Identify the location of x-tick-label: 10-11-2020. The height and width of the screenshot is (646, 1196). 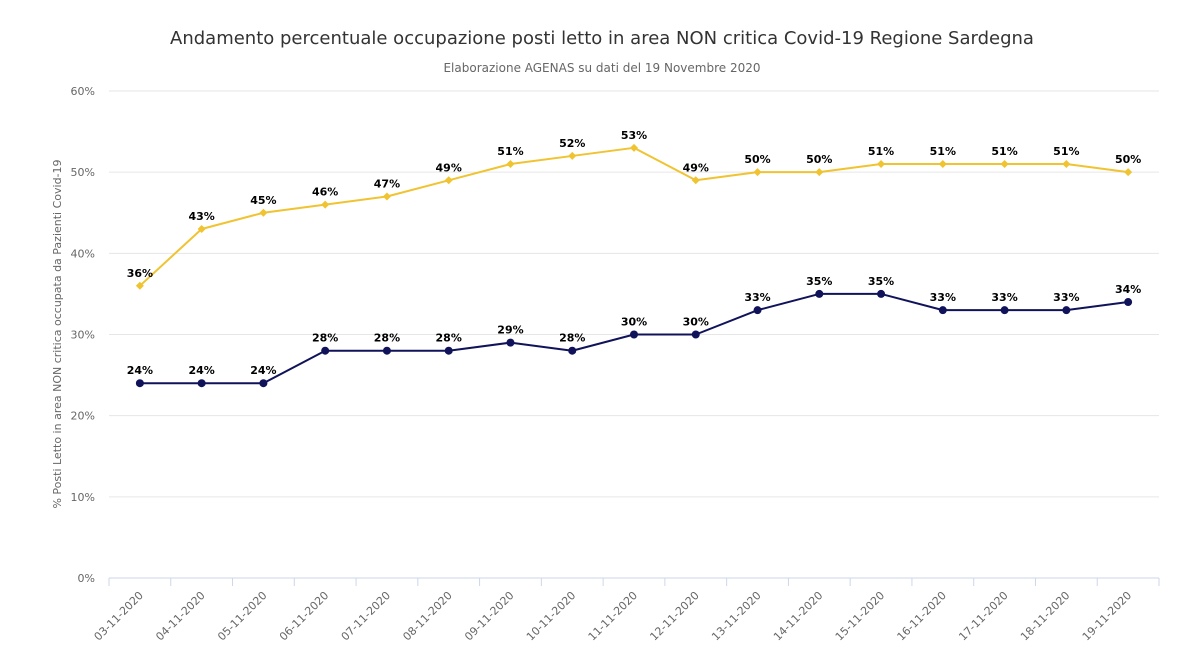
(551, 616).